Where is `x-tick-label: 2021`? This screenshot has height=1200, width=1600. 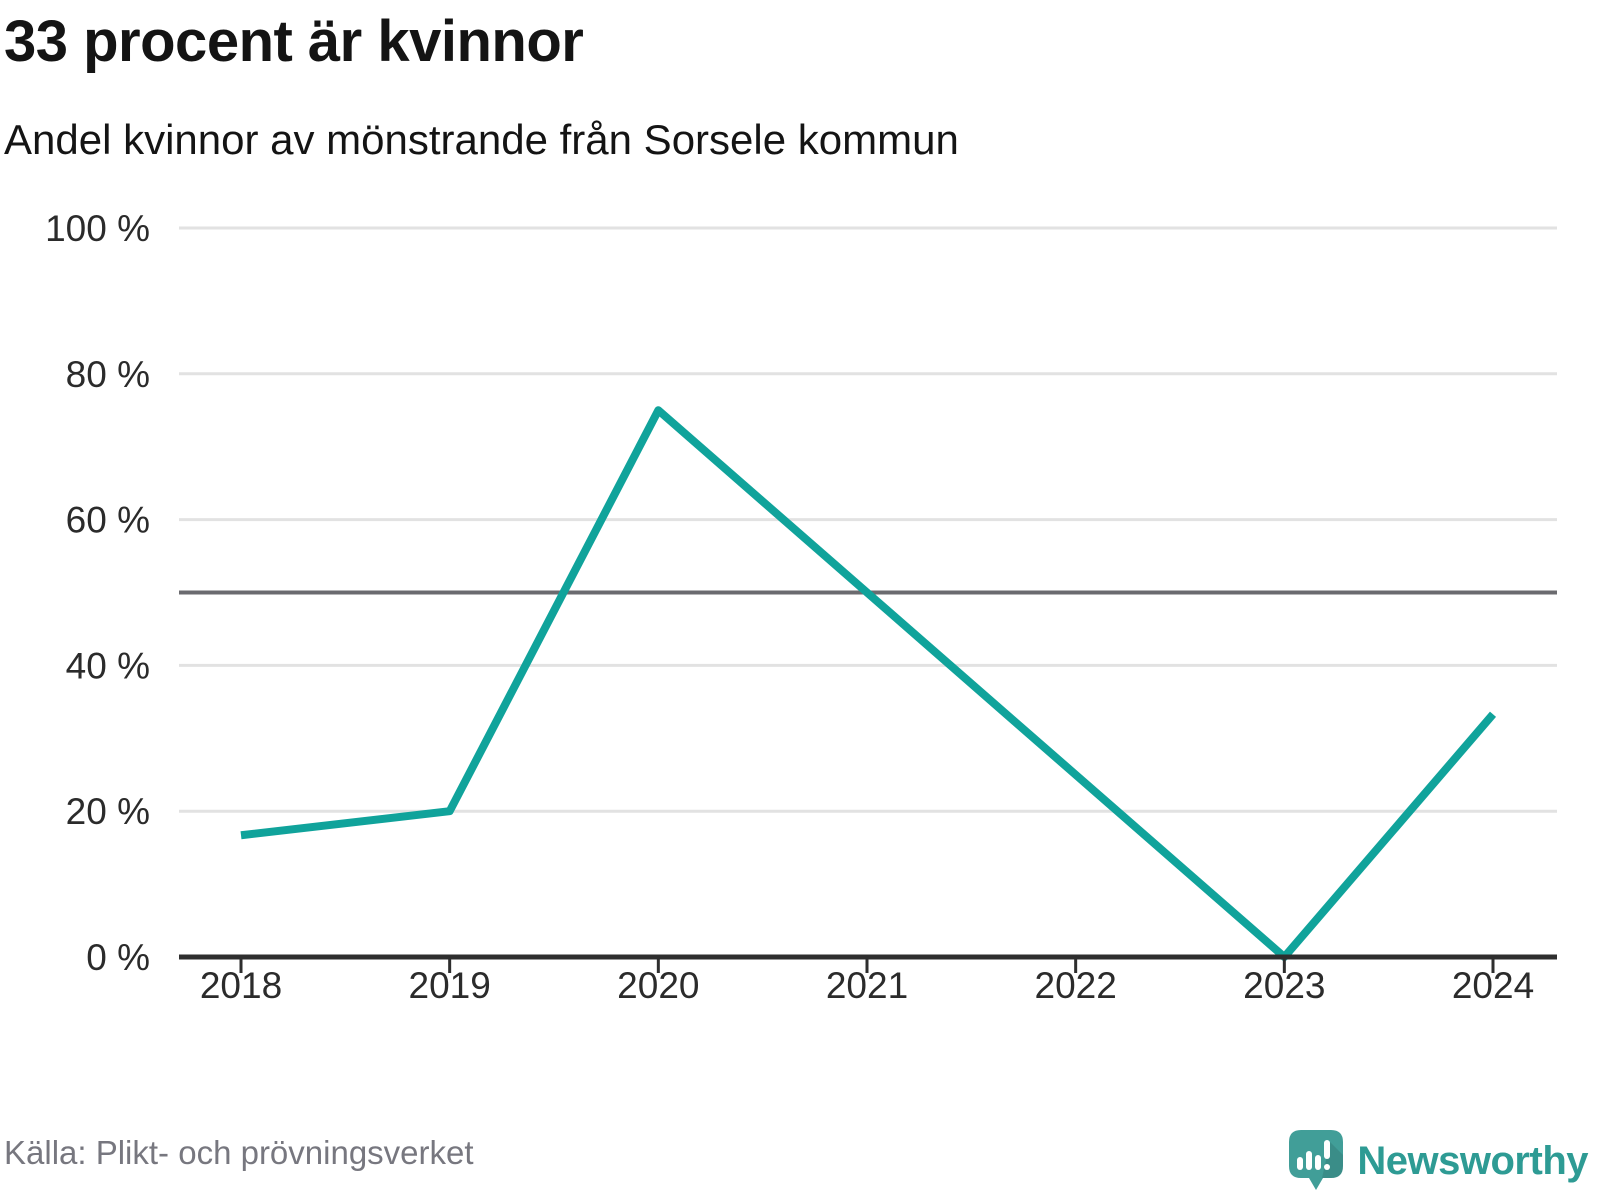 x-tick-label: 2021 is located at coordinates (867, 985).